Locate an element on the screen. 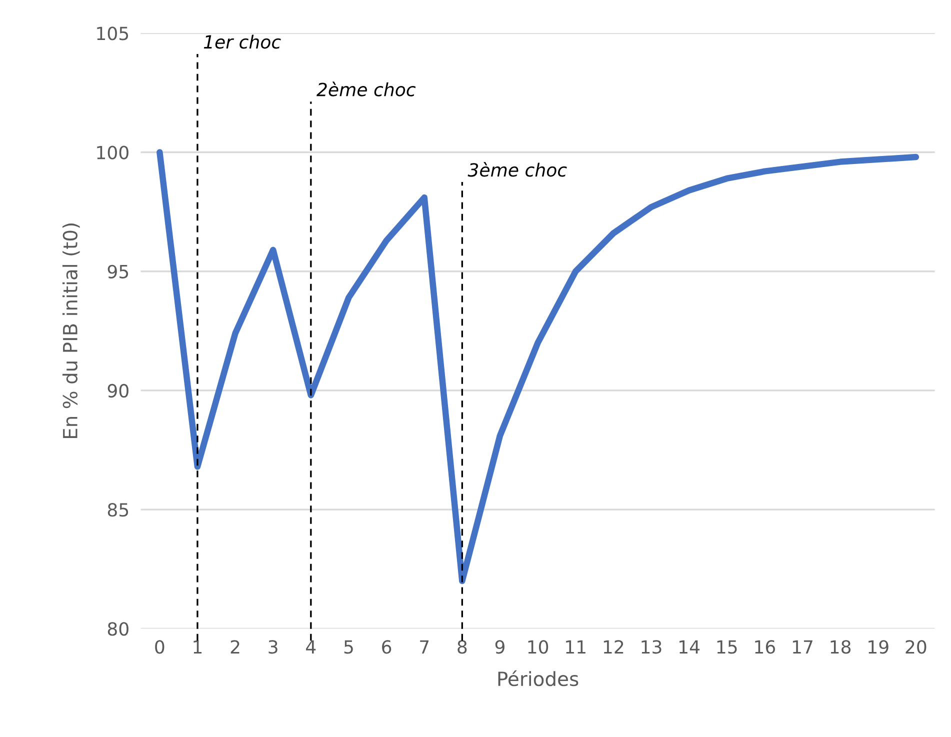 The image size is (951, 737). y-tick-label: 95 is located at coordinates (118, 271).